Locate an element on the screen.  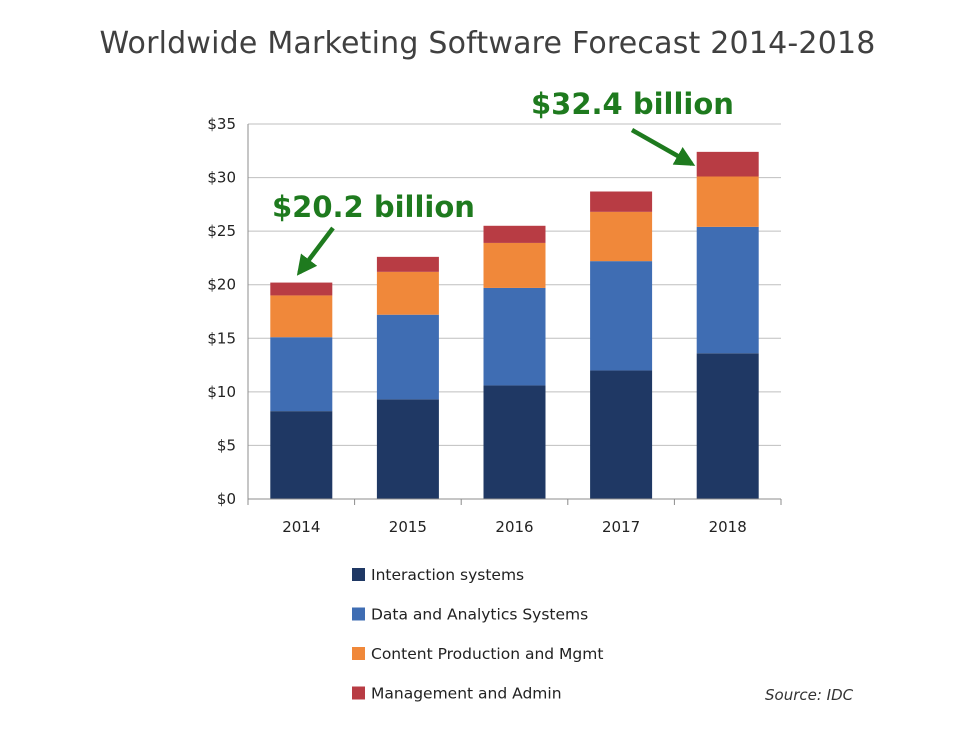
y-tick-label: $30 is located at coordinates (221, 178).